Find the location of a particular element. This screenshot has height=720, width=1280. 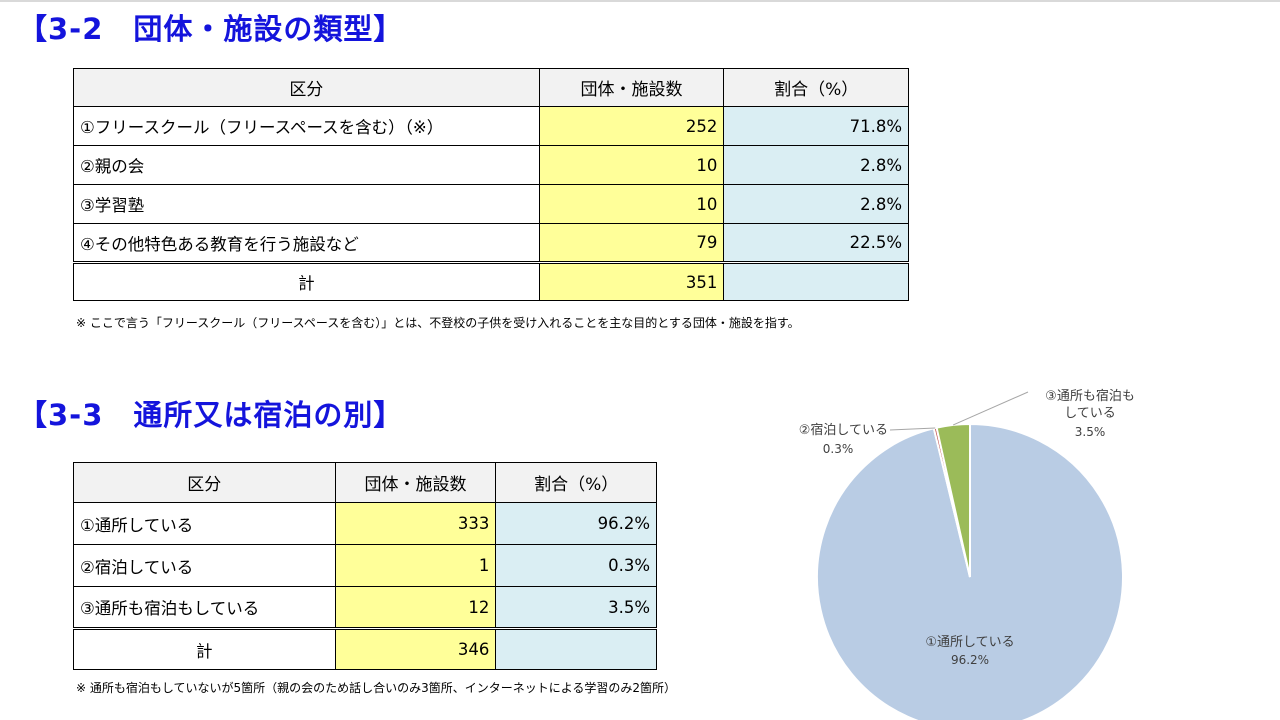

pie-slices is located at coordinates (970, 571).